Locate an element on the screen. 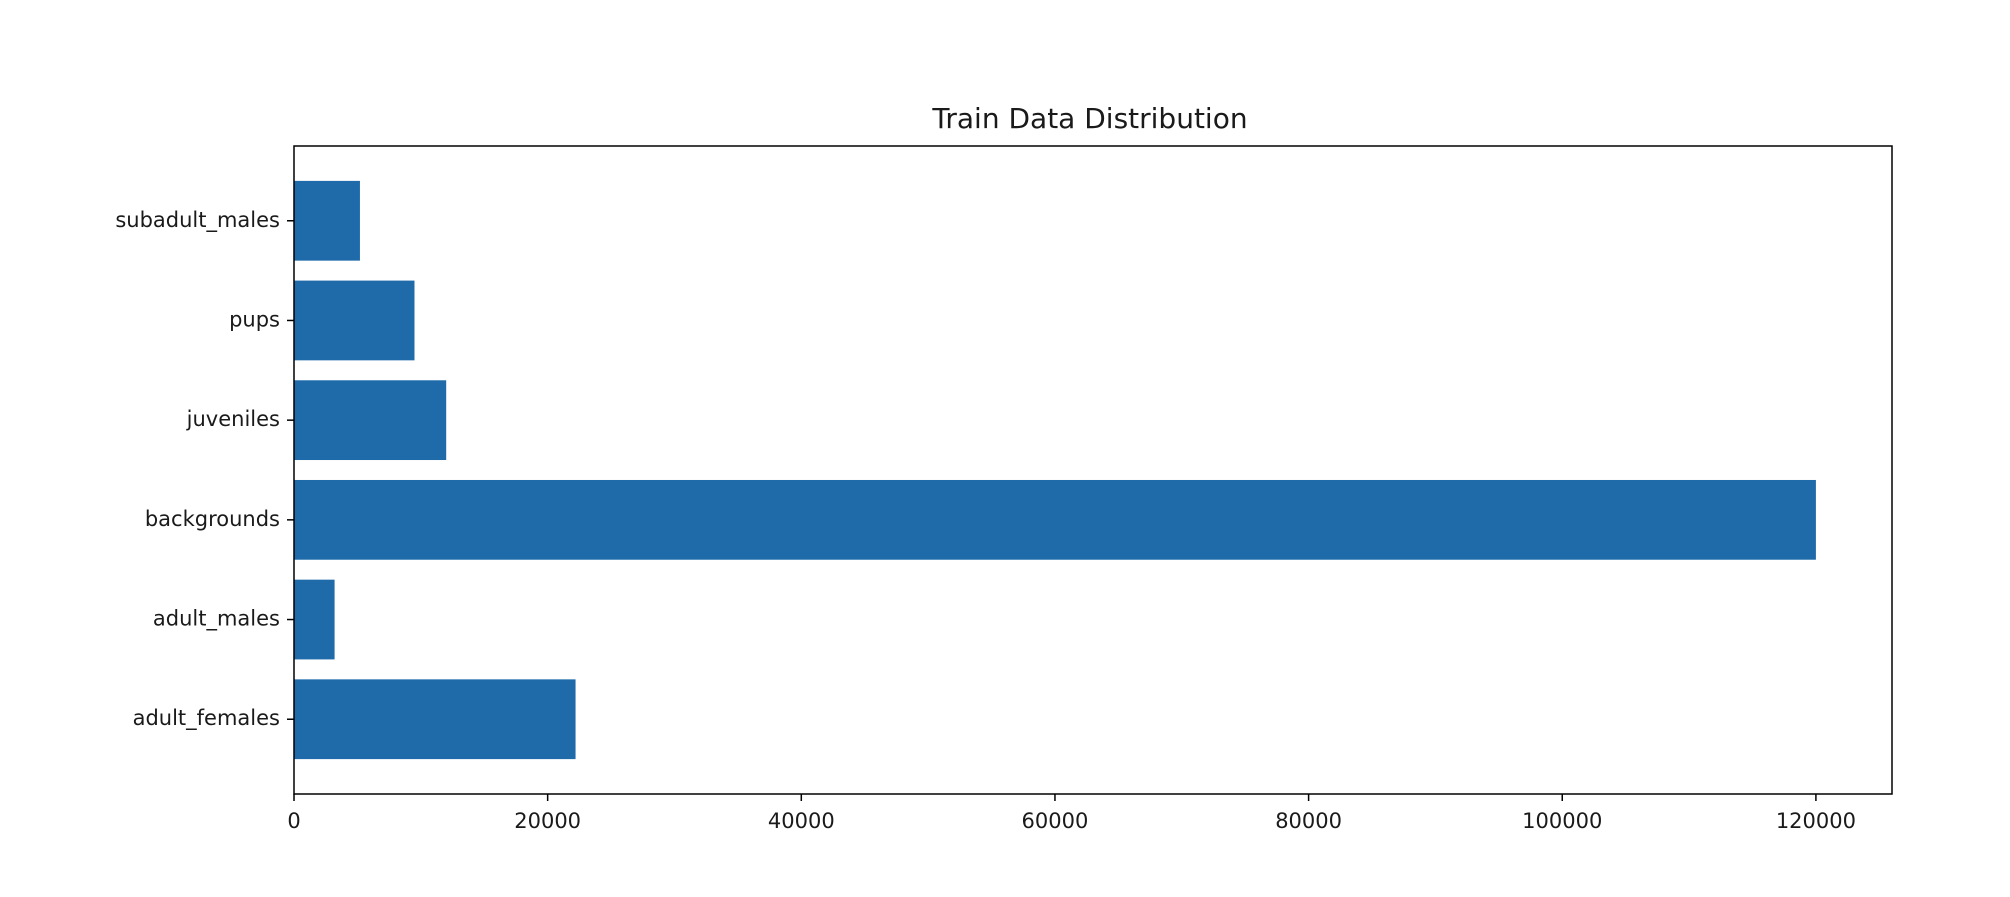 This screenshot has width=2010, height=897. bar-backgrounds is located at coordinates (1055, 519).